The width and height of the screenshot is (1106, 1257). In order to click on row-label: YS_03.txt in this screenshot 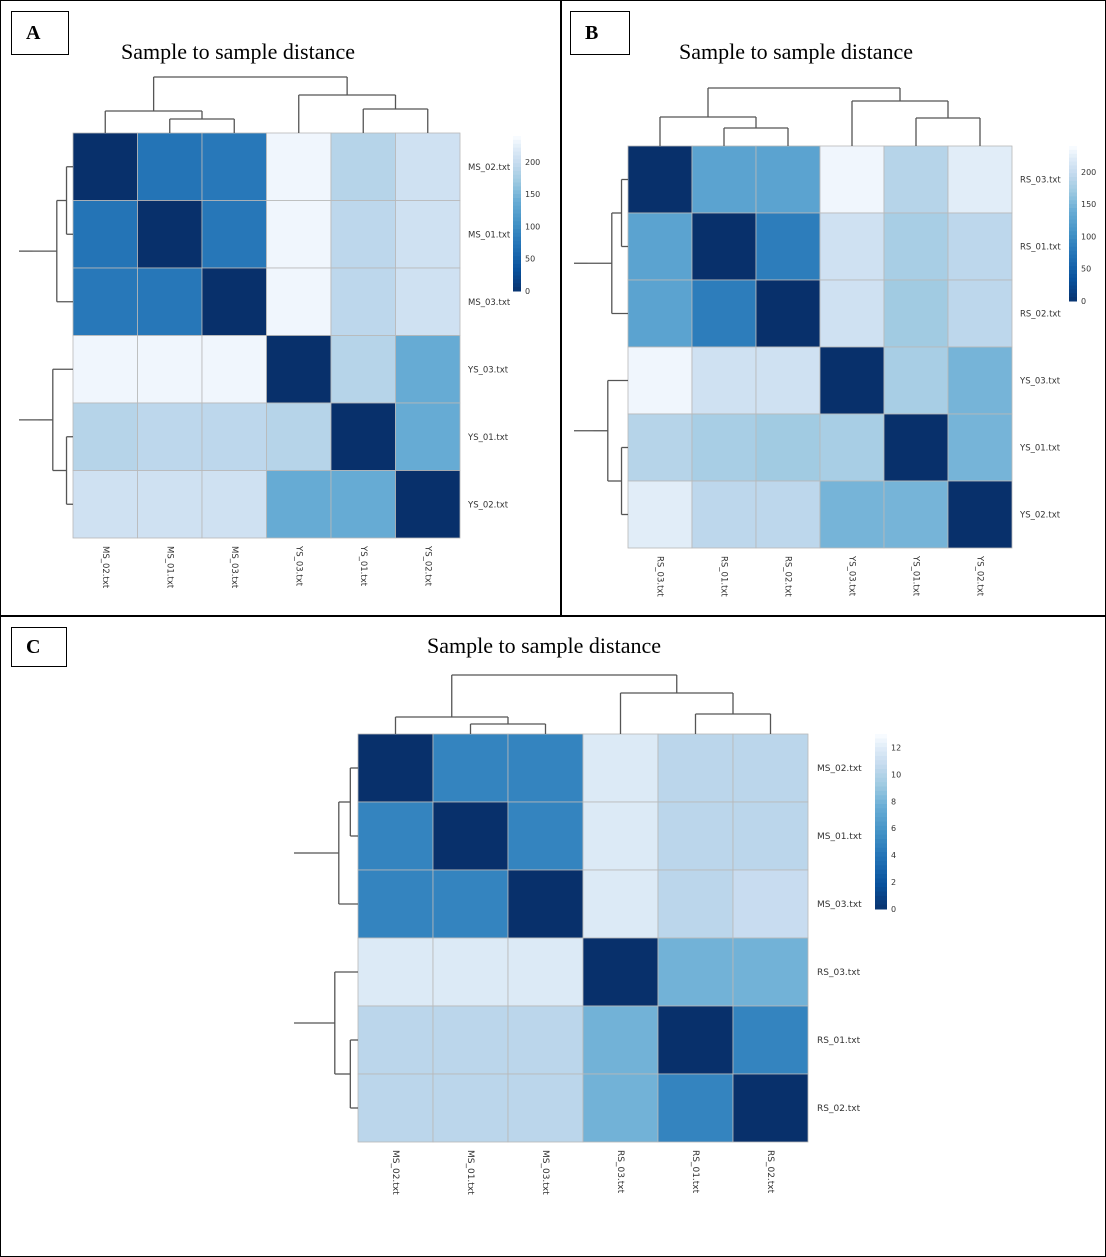, I will do `click(488, 370)`.